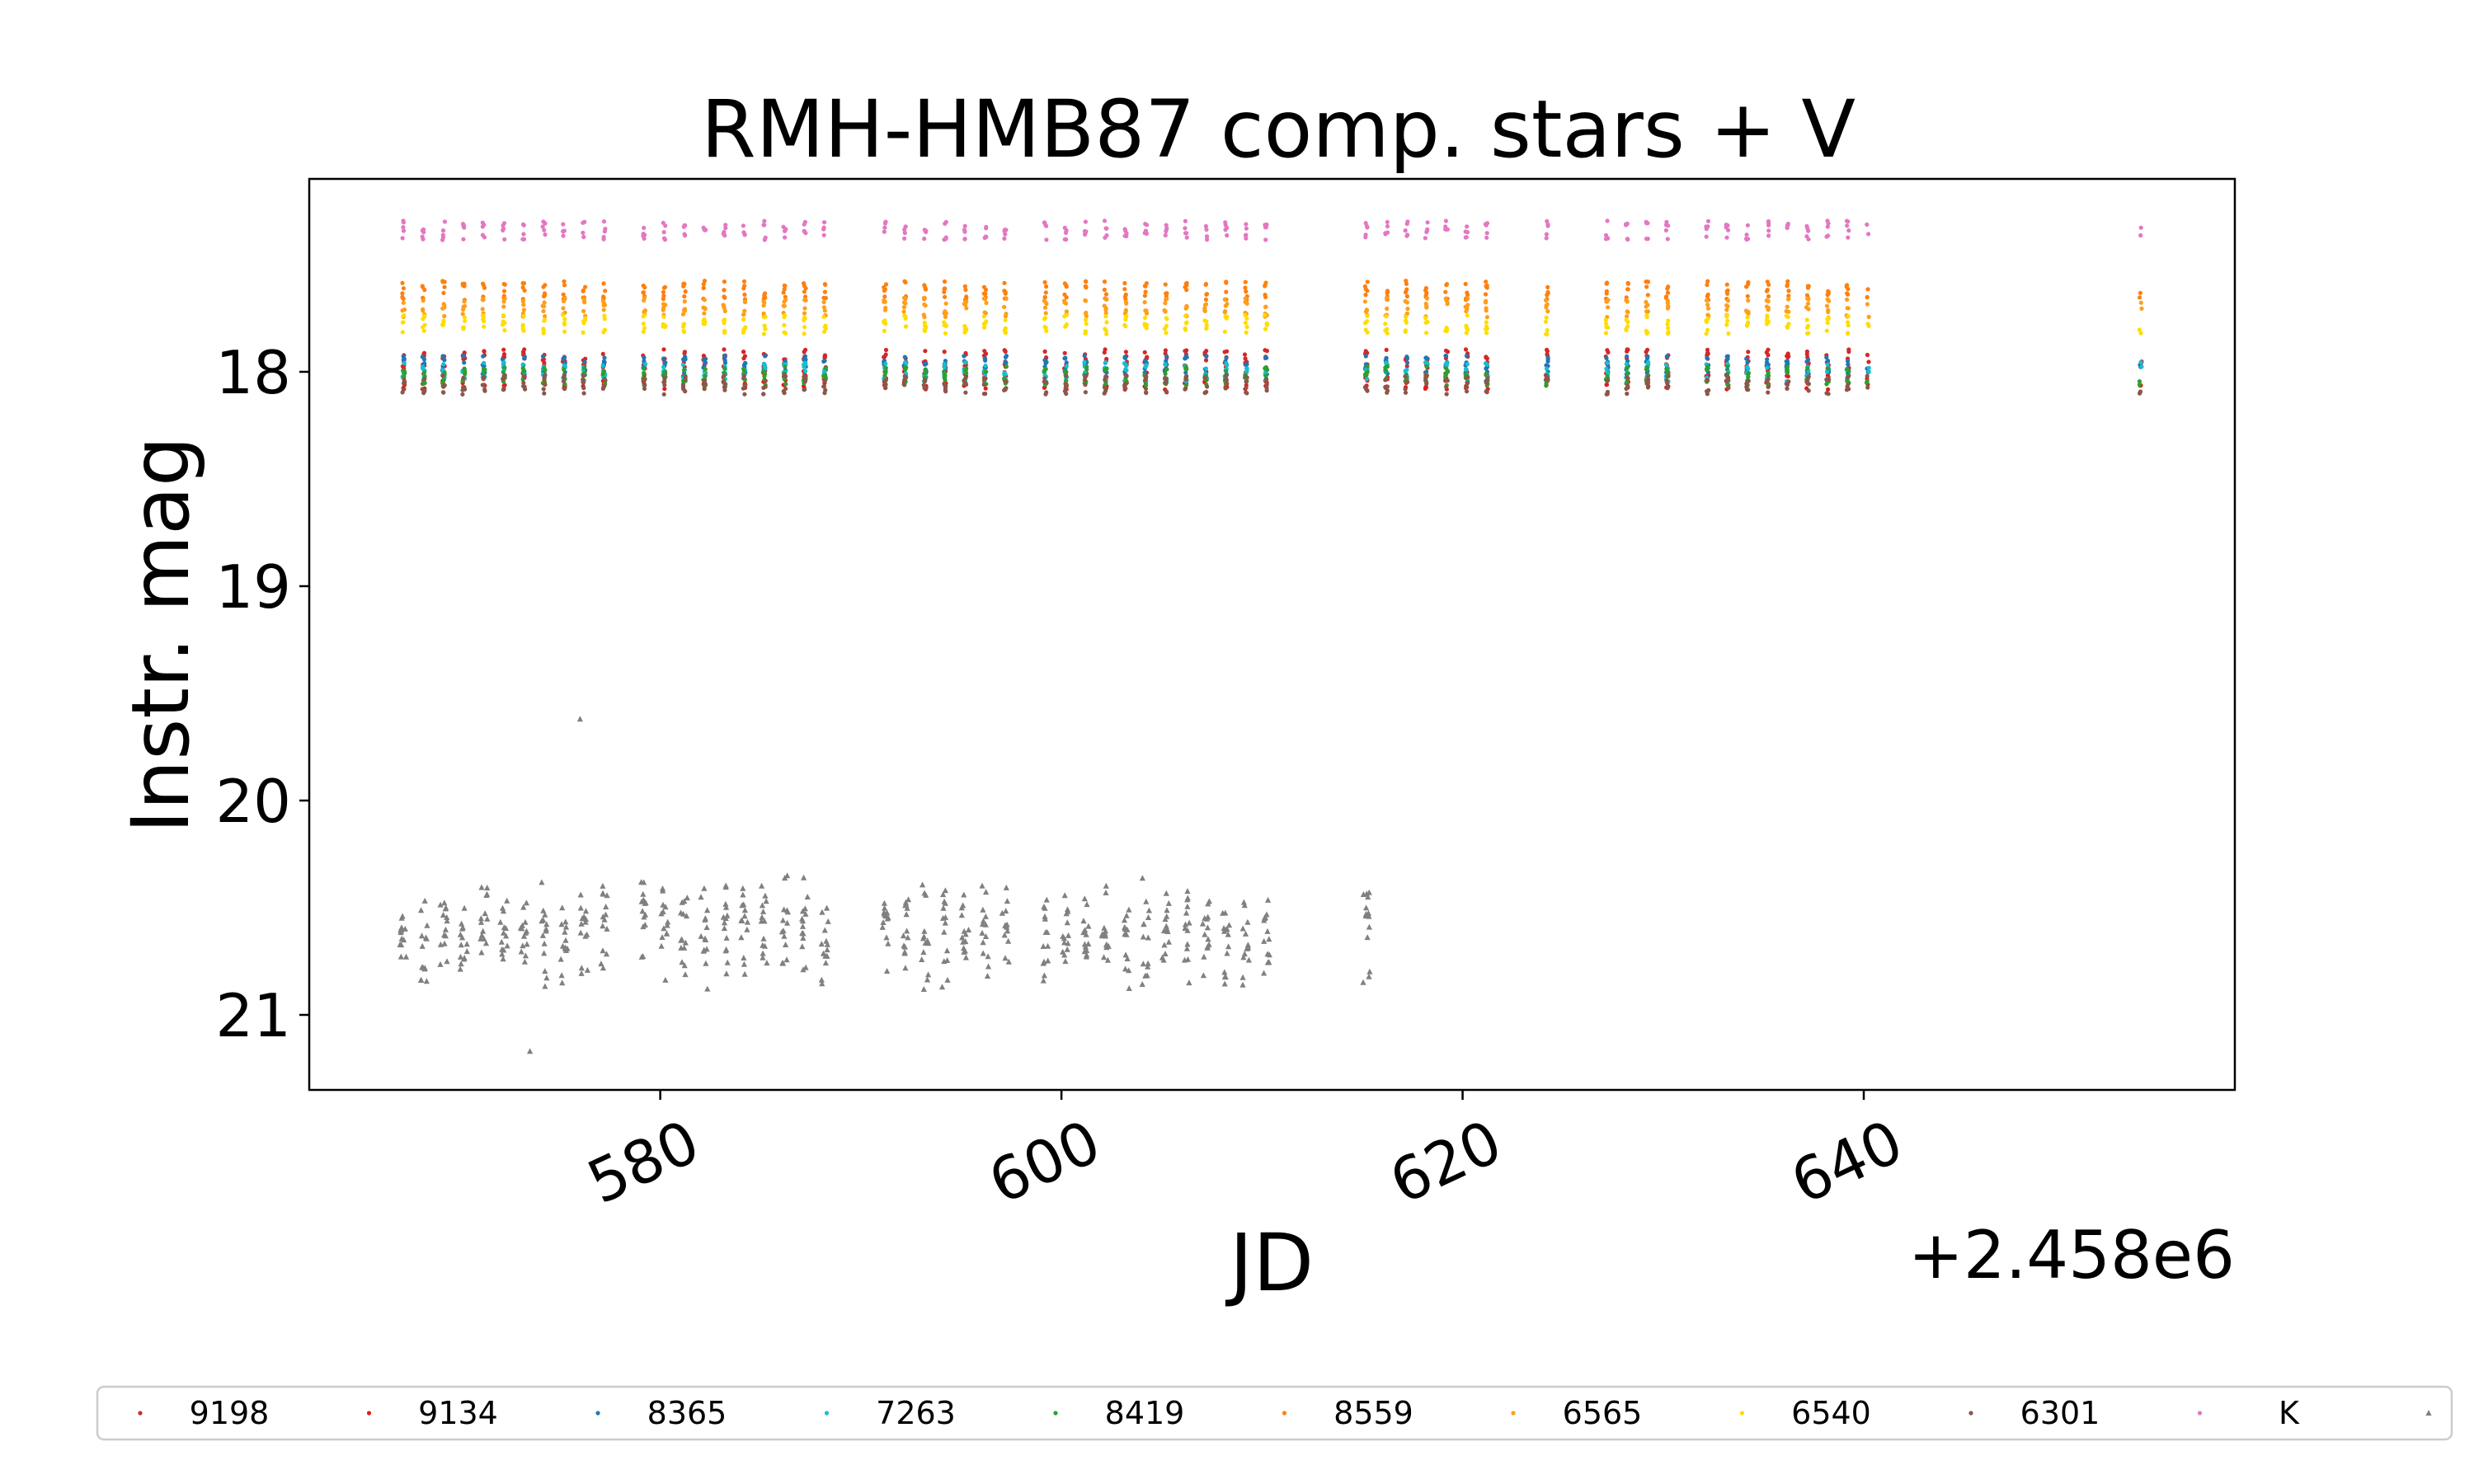 Image resolution: width=2474 pixels, height=1484 pixels. I want to click on legend-marker, so click(1284, 1413).